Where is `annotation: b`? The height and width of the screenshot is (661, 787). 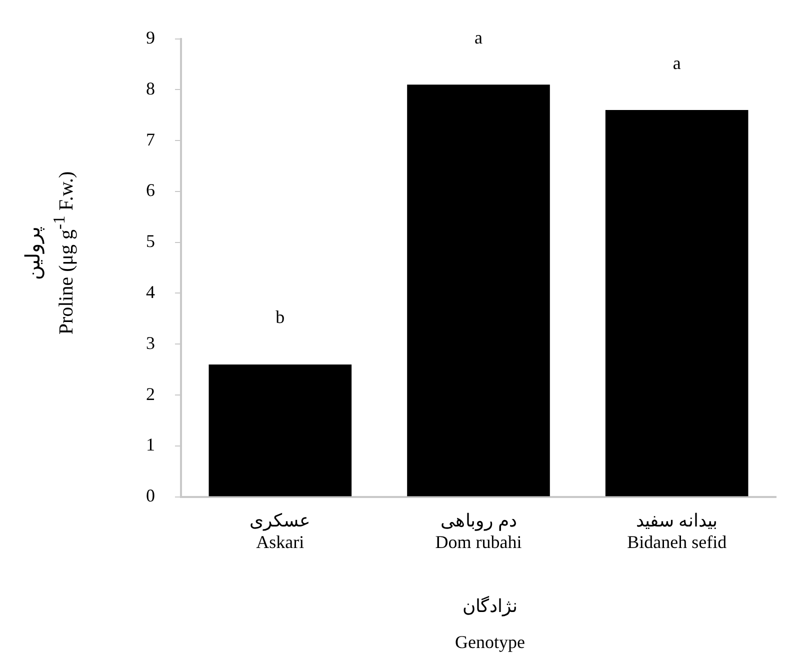
annotation: b is located at coordinates (280, 317).